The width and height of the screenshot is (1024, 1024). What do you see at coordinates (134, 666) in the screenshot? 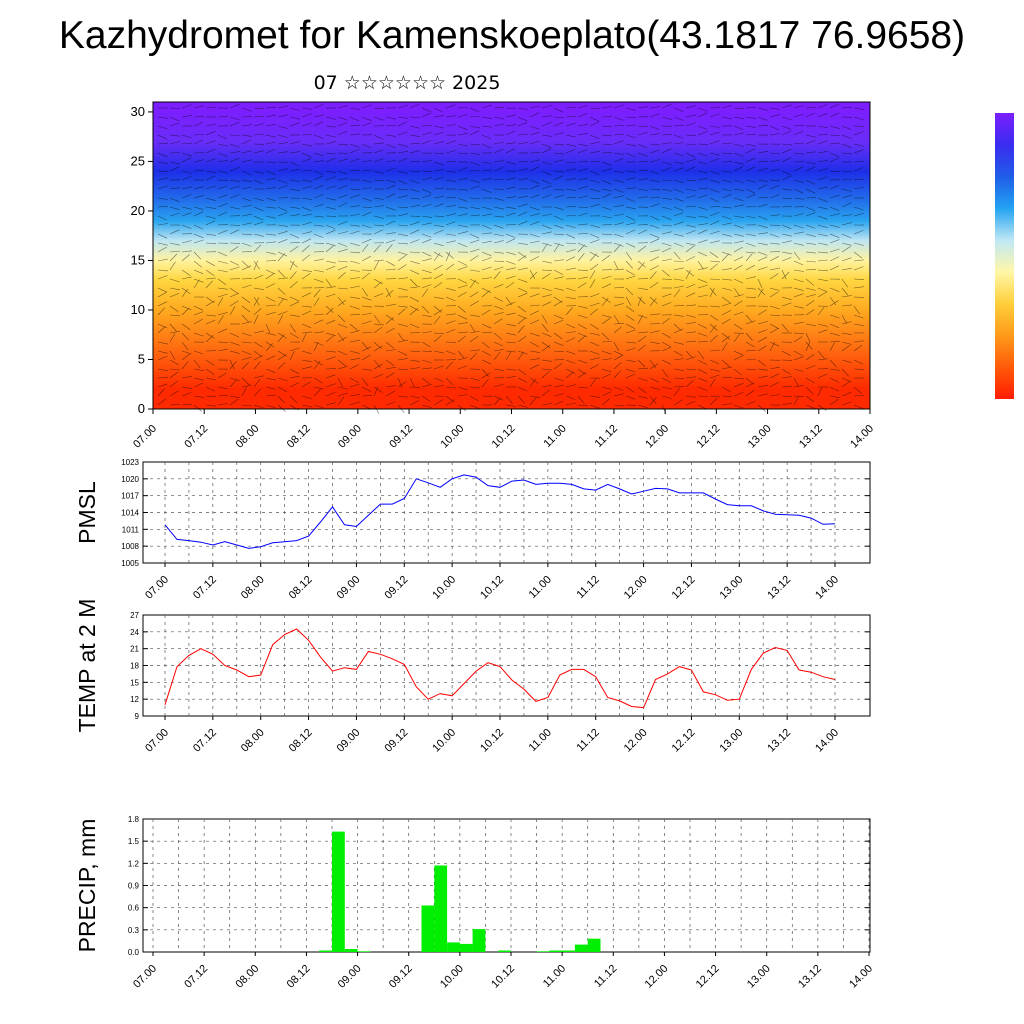
I see `temp-panel-ytick-label: 18` at bounding box center [134, 666].